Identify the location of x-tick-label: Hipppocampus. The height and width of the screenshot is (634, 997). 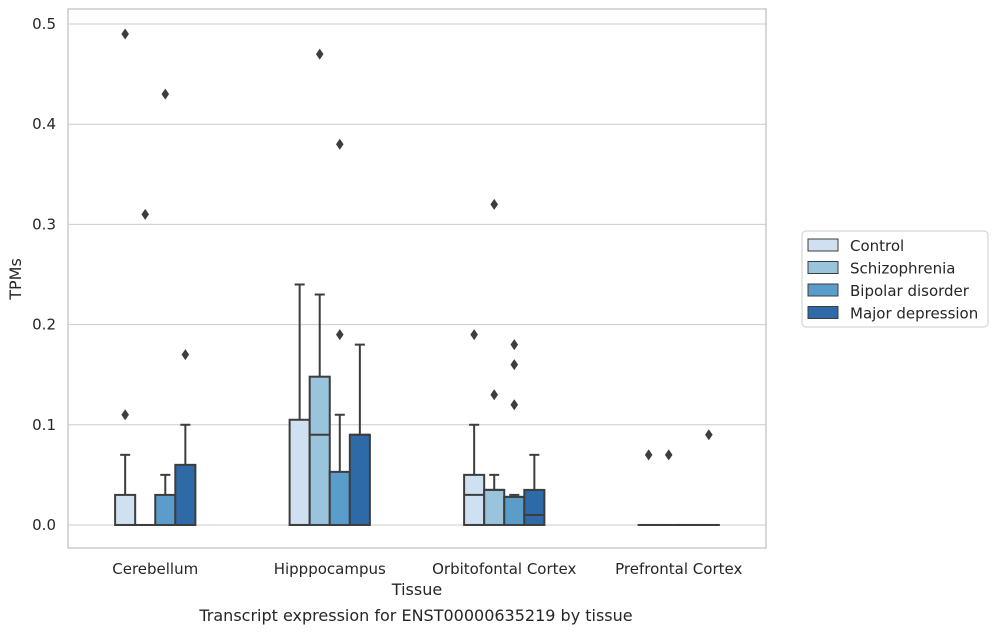
(330, 569).